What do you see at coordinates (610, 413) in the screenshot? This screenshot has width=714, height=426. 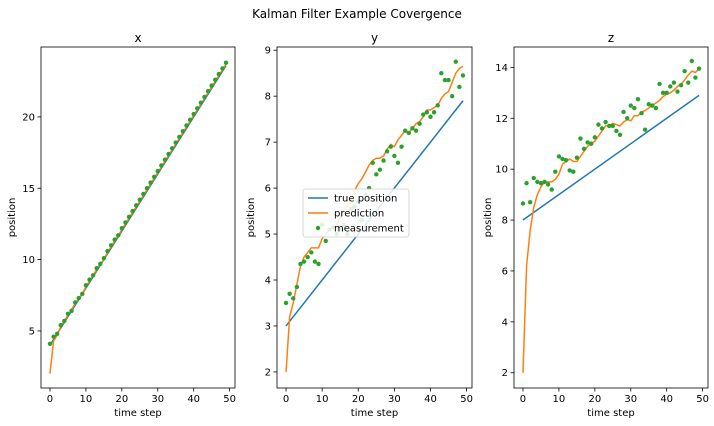 I see `x-axis-label: time step` at bounding box center [610, 413].